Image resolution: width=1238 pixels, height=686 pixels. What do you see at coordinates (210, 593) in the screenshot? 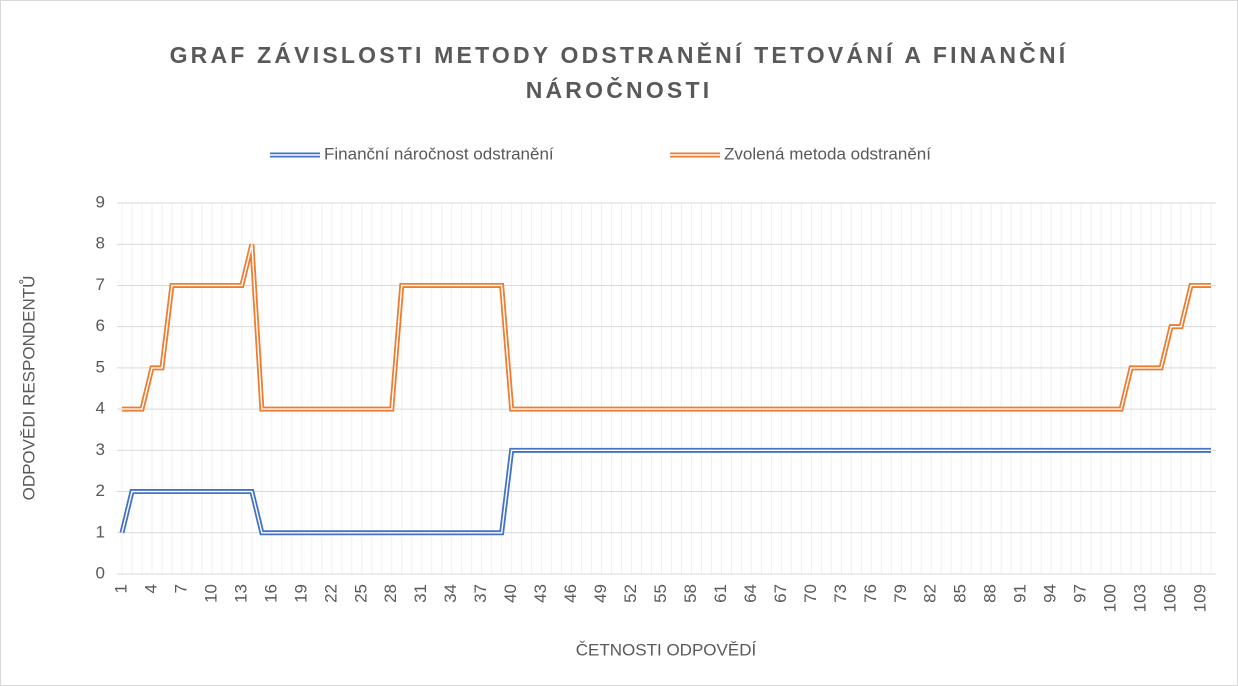
I see `x-tick-label: 10` at bounding box center [210, 593].